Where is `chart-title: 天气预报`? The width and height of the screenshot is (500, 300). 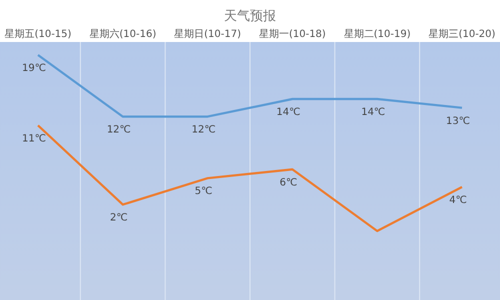 chart-title: 天气预报 is located at coordinates (250, 16).